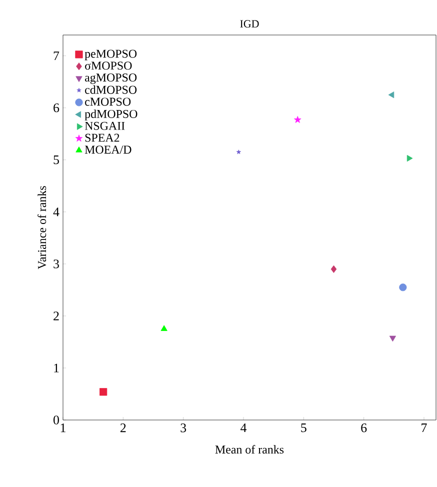 Image resolution: width=437 pixels, height=487 pixels. What do you see at coordinates (123, 428) in the screenshot?
I see `x-tick-label: 2` at bounding box center [123, 428].